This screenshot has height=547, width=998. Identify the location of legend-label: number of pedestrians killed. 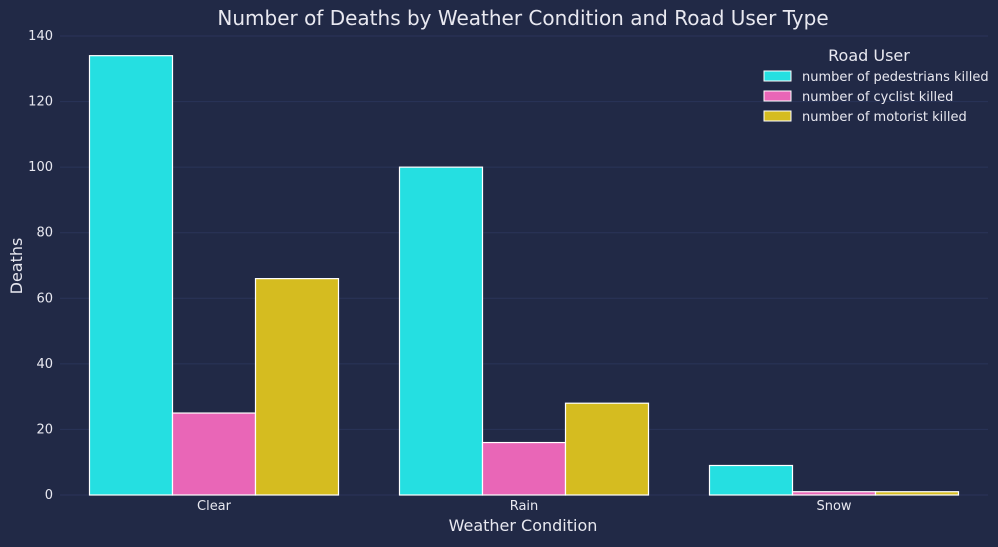
(895, 77).